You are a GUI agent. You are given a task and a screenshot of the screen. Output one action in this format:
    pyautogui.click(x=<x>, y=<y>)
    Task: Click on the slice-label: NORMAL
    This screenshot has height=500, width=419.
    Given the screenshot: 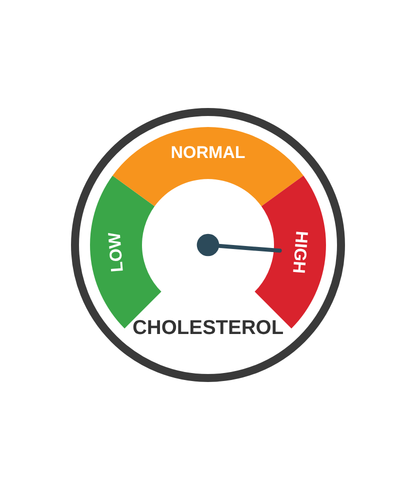 What is the action you would take?
    pyautogui.click(x=208, y=152)
    